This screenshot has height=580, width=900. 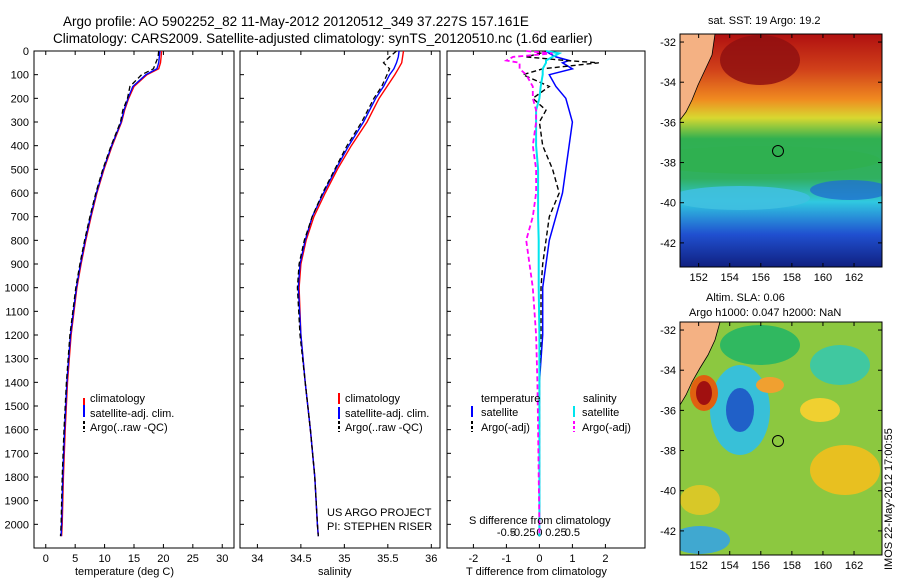 I want to click on legend-label-s-argo: Argo(-adj), so click(x=606, y=428).